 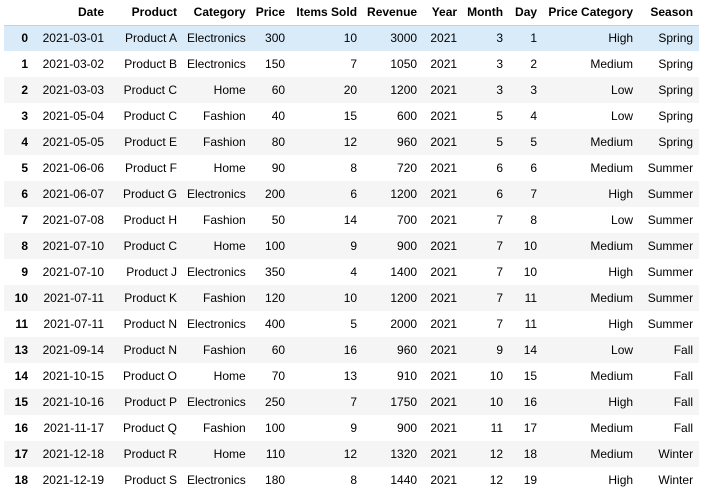 I want to click on row-index: 3, so click(x=24, y=116).